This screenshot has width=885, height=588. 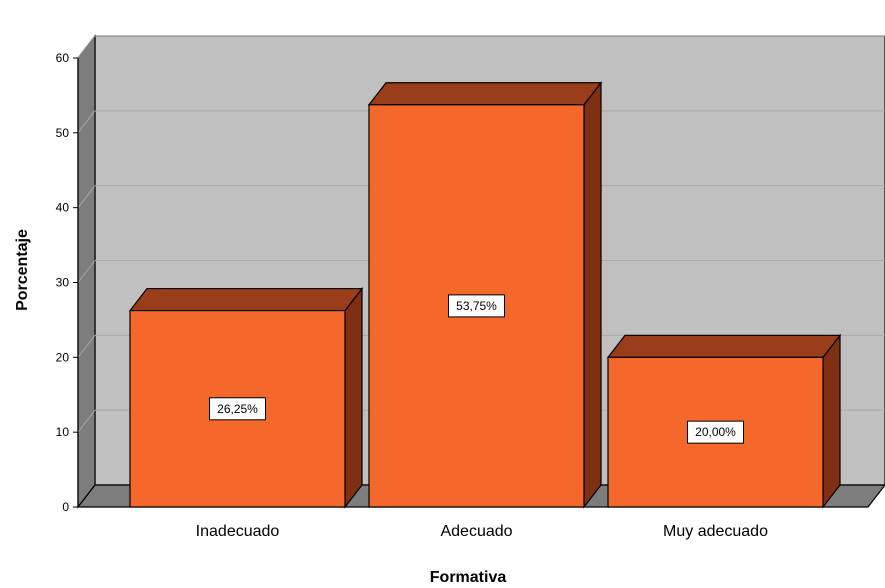 I want to click on y-tick-label: 10, so click(x=63, y=432).